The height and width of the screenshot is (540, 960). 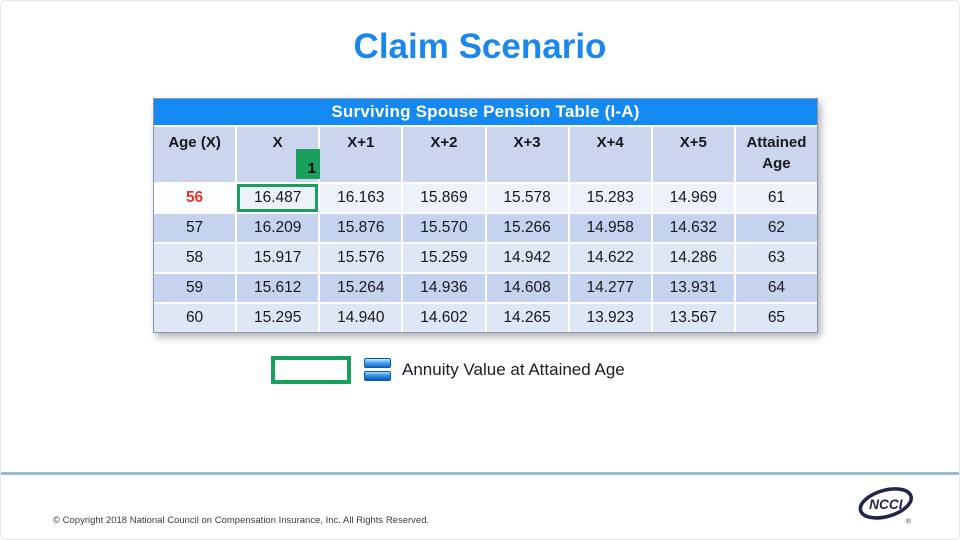 I want to click on cell-highlighted-value: 16.487, so click(x=278, y=198).